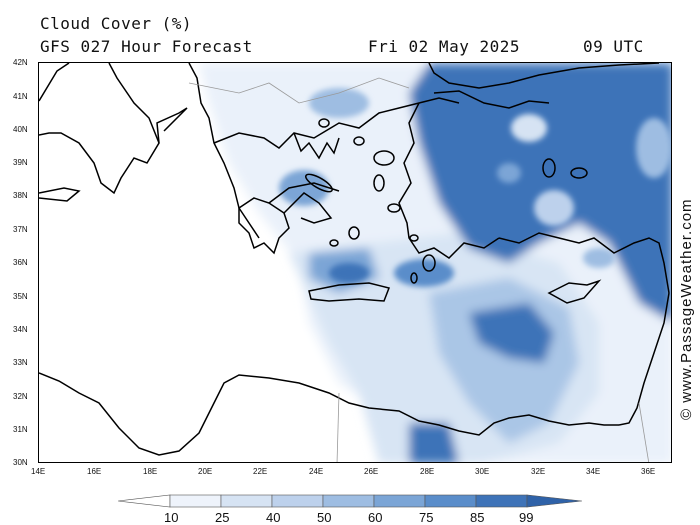 Image resolution: width=700 pixels, height=525 pixels. Describe the element at coordinates (686, 309) in the screenshot. I see `credit-watermark: © www.PassageWeather.com` at that location.